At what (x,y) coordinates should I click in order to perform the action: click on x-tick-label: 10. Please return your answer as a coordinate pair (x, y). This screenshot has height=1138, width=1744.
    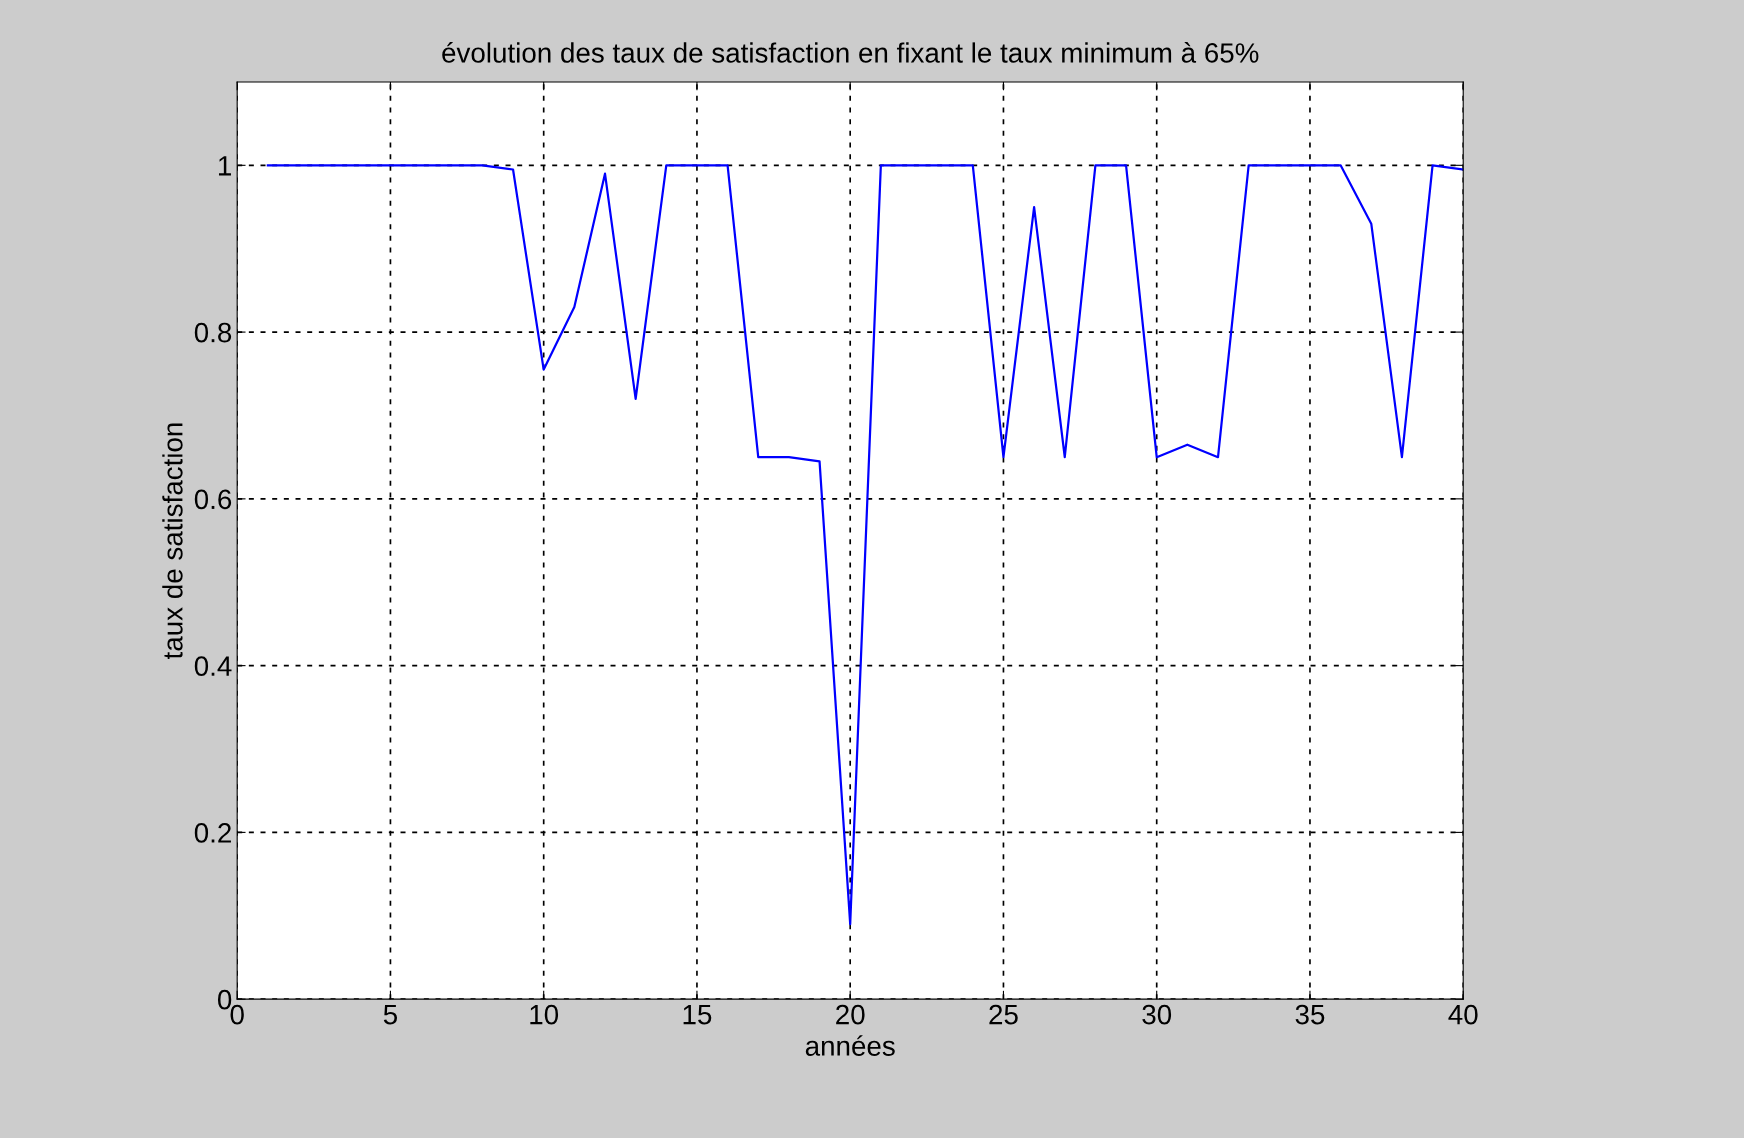
    Looking at the image, I should click on (544, 1014).